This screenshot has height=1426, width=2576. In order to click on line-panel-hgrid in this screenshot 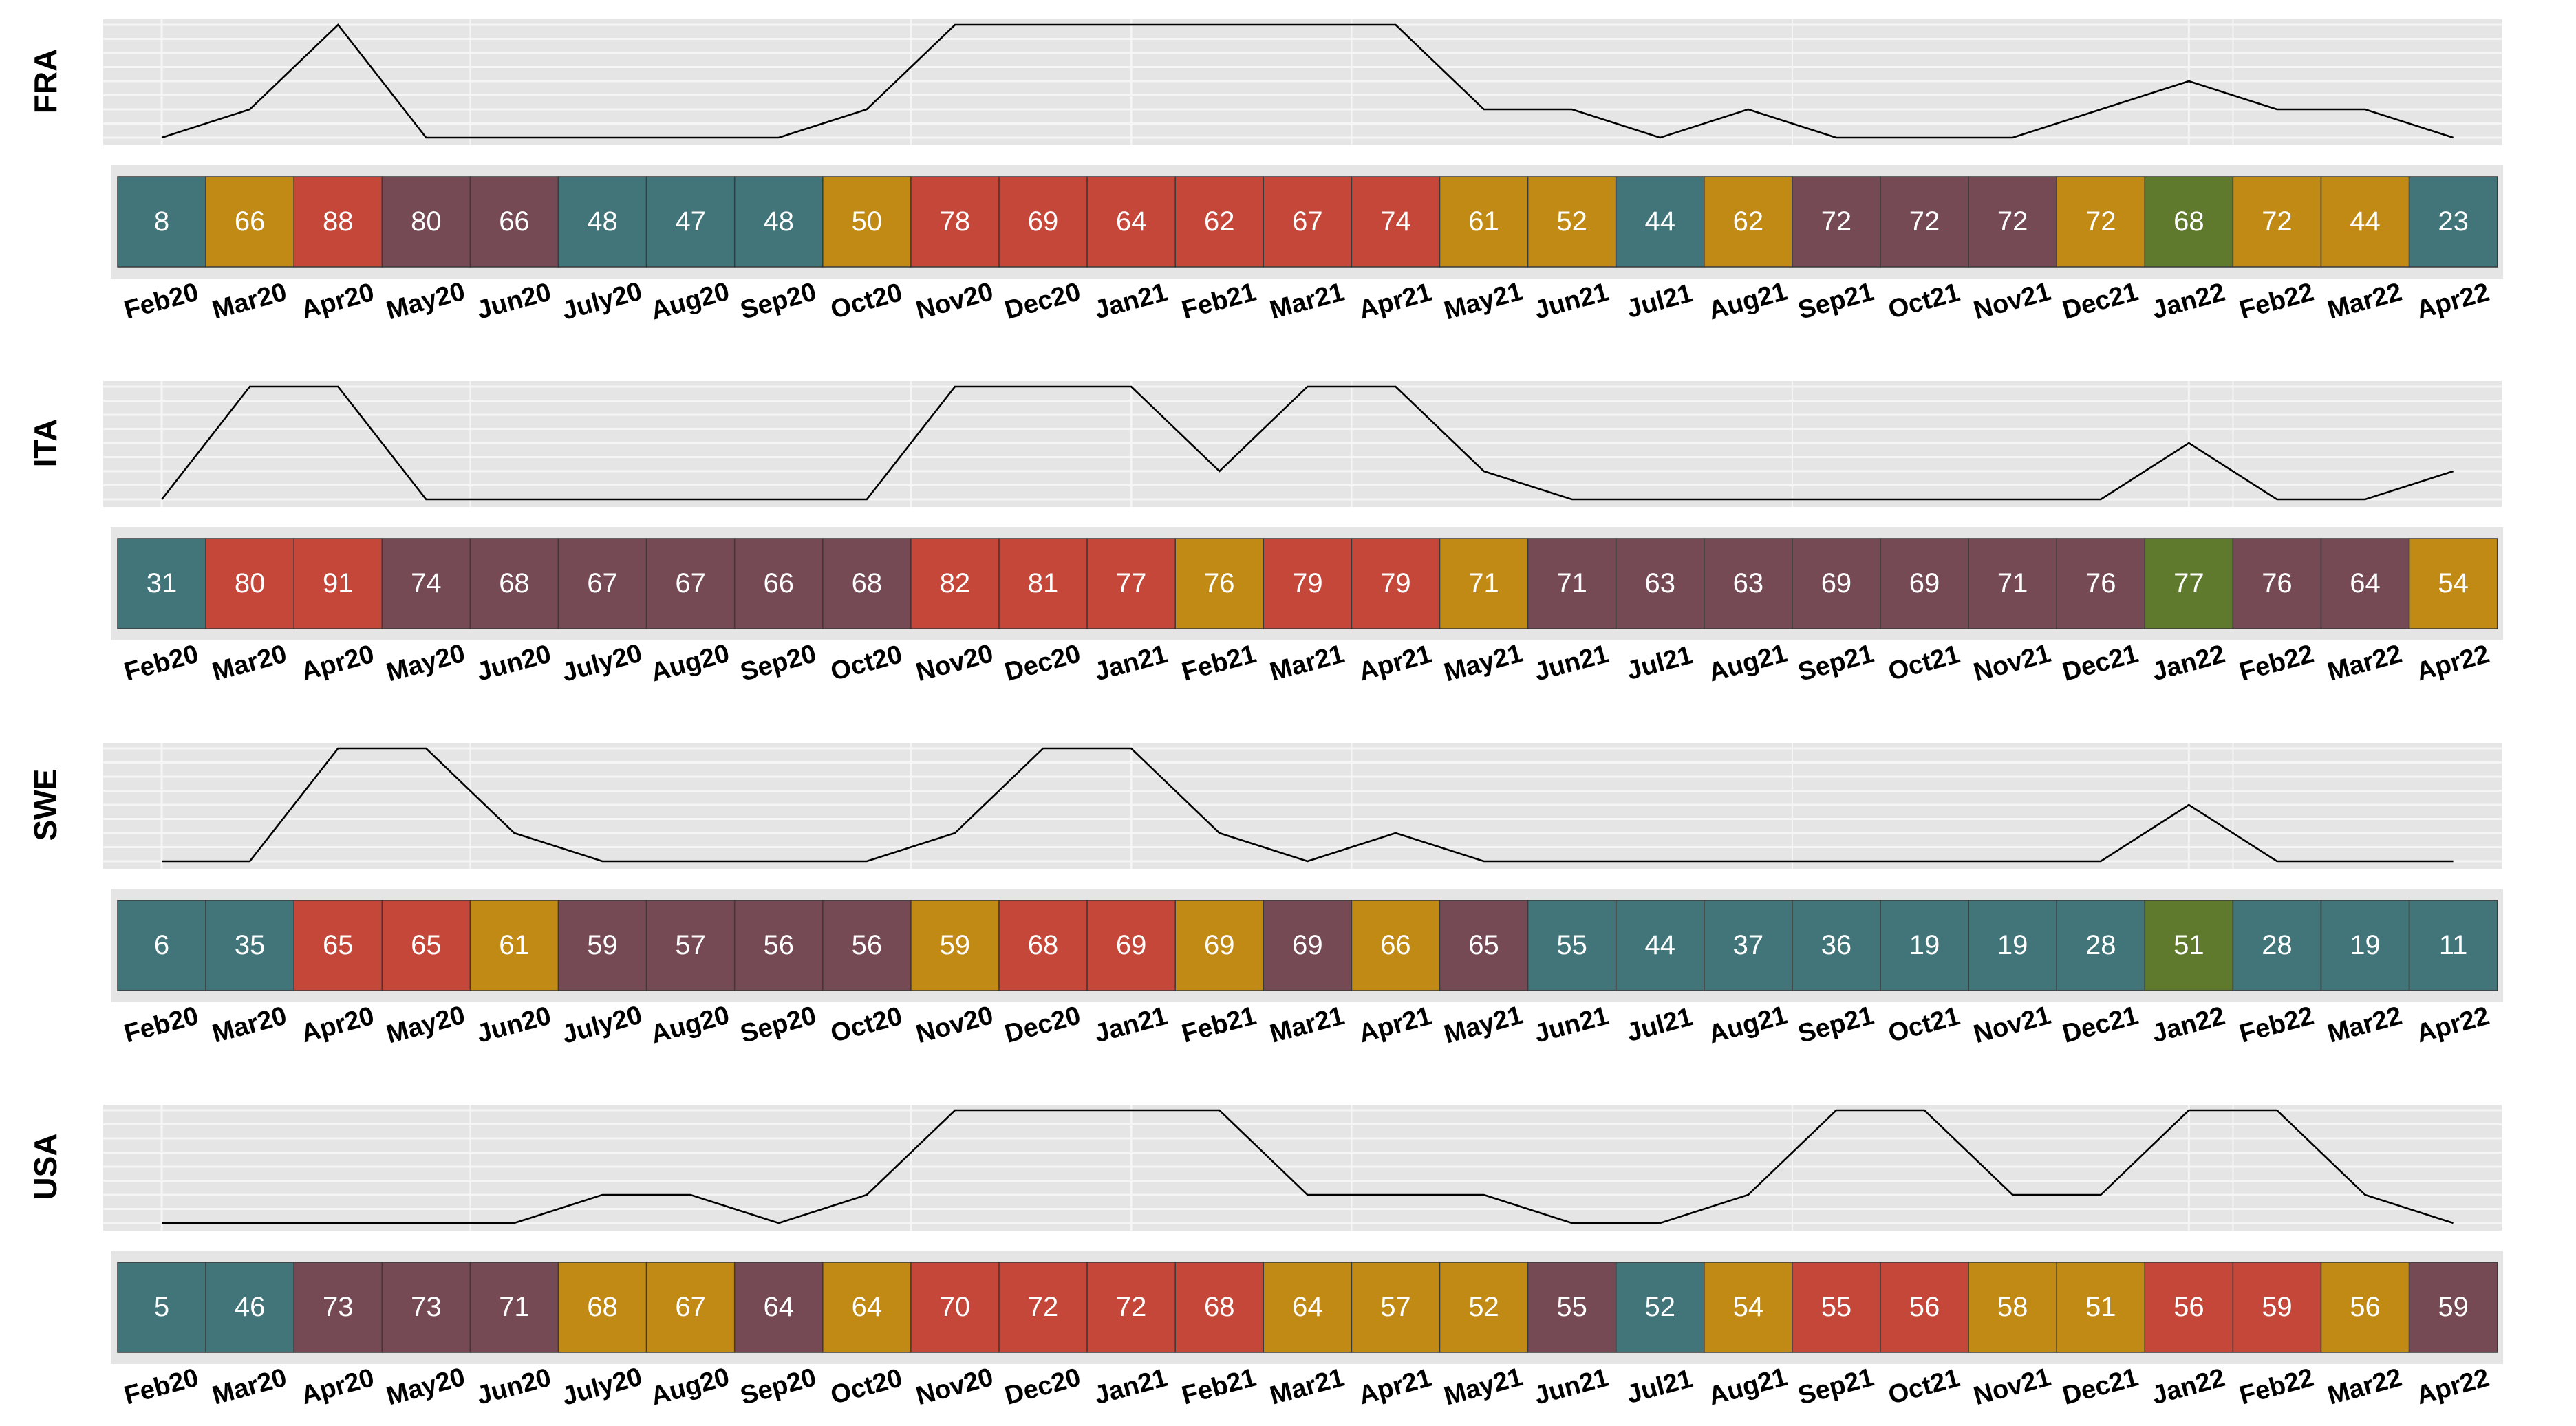, I will do `click(1303, 805)`.